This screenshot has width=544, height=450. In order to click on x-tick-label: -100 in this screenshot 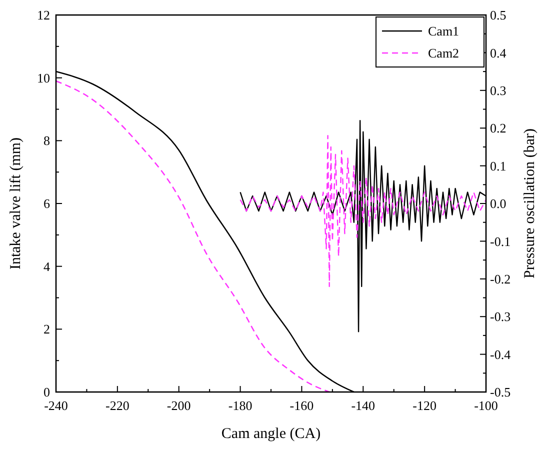, I will do `click(486, 405)`.